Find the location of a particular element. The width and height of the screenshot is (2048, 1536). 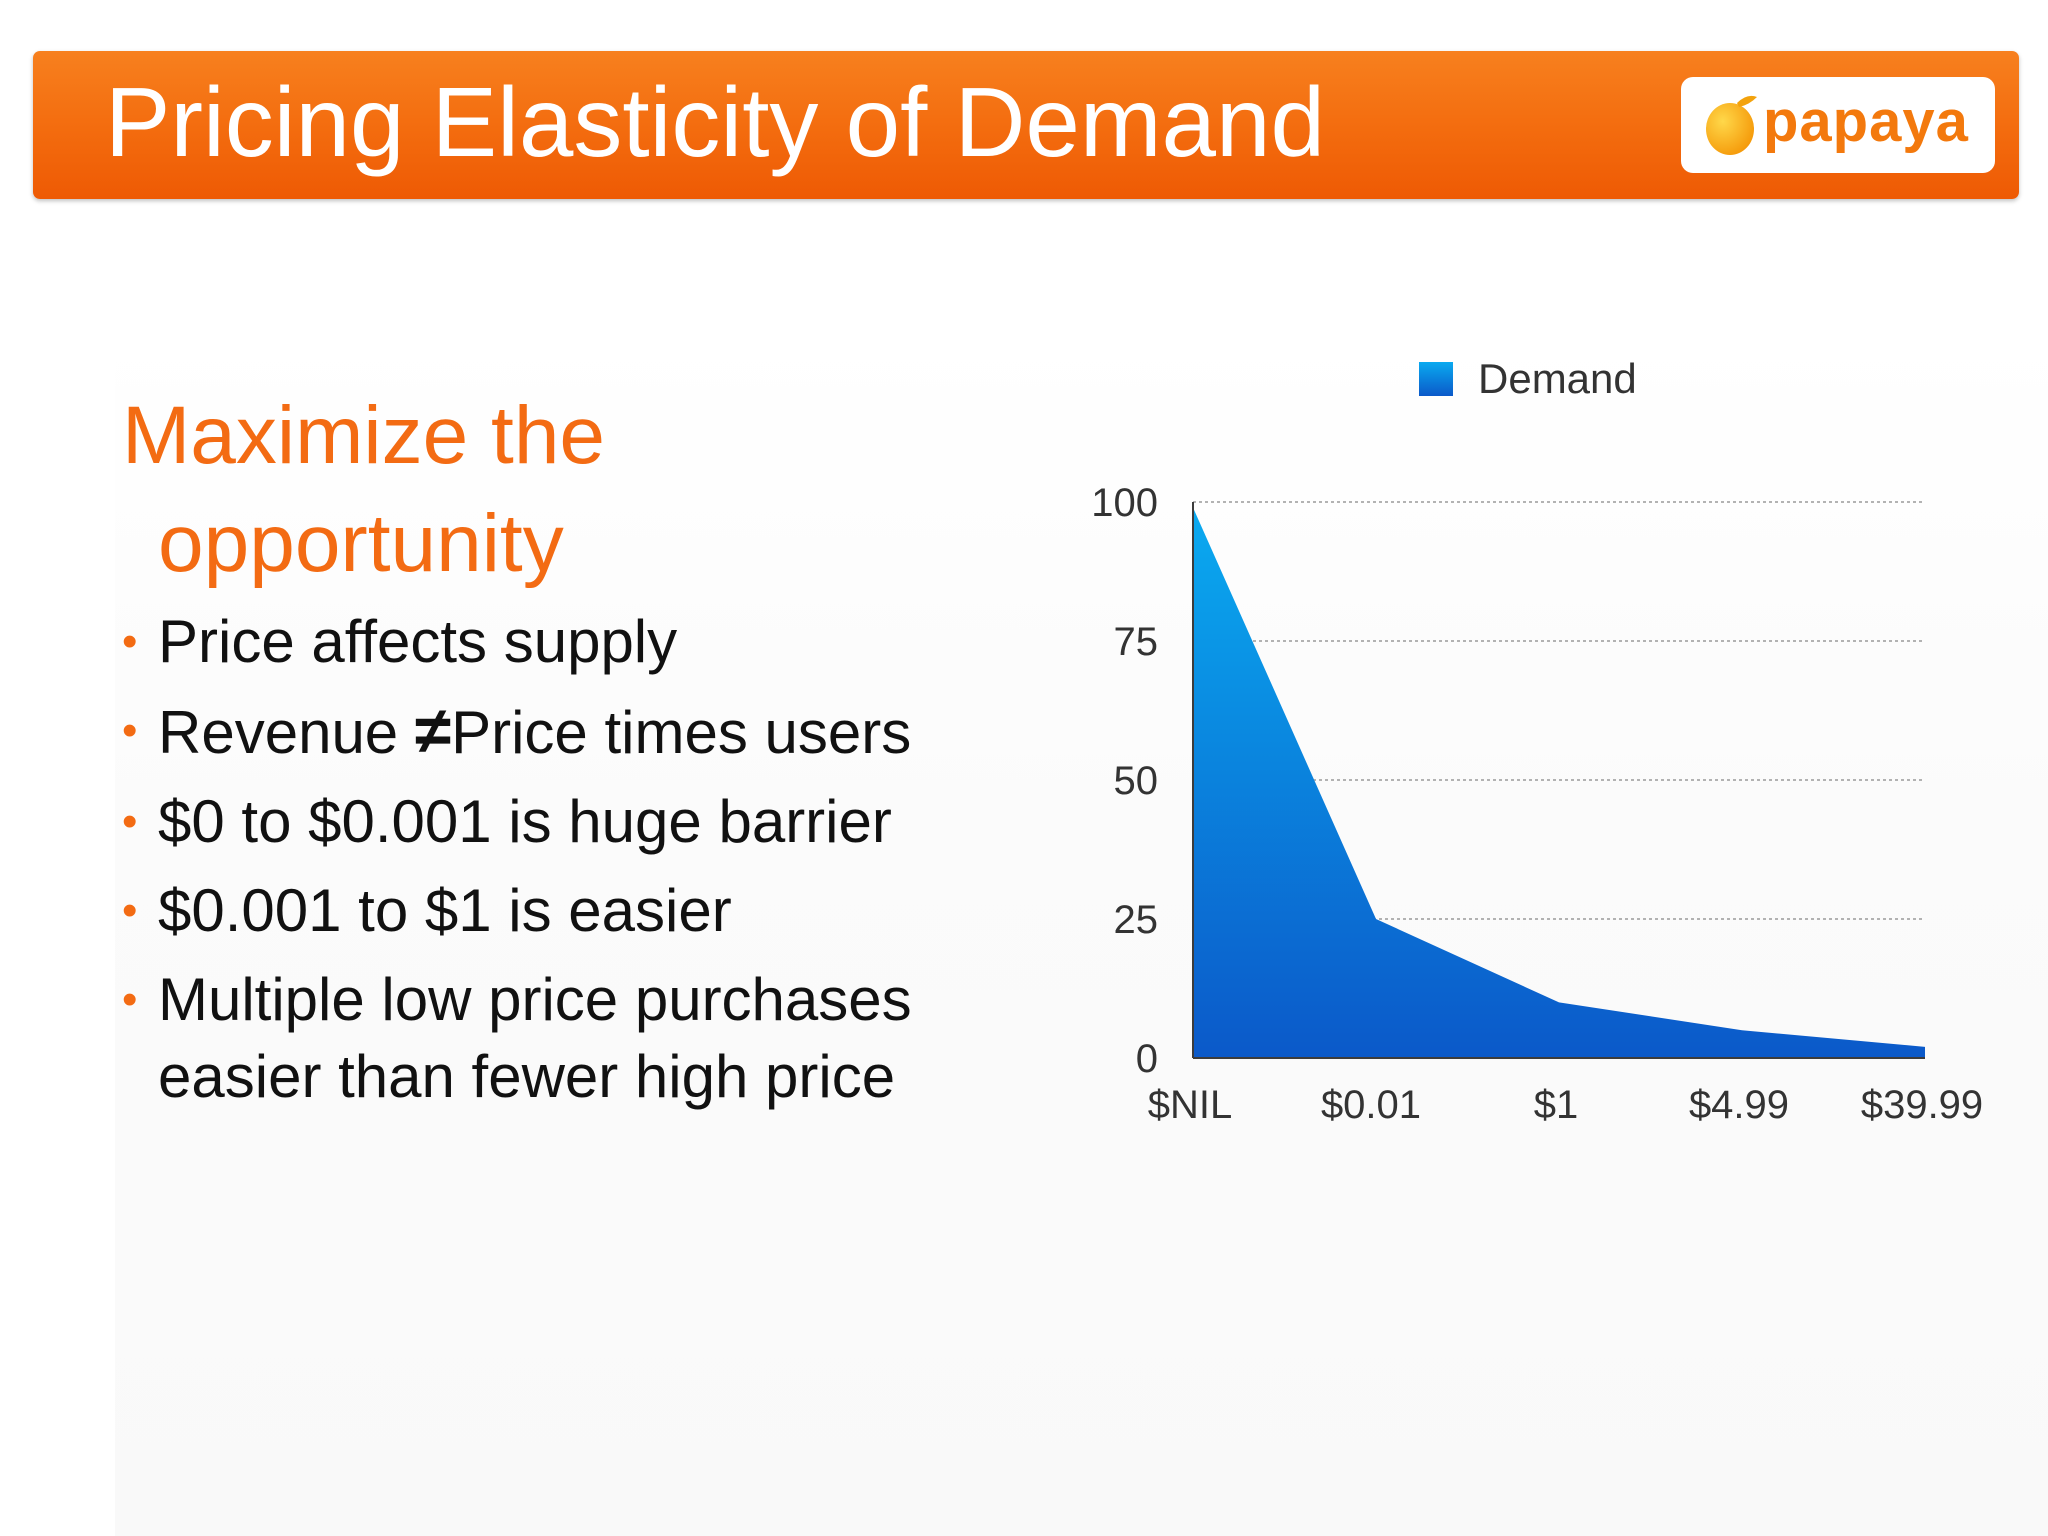

demand-area is located at coordinates (1559, 782).